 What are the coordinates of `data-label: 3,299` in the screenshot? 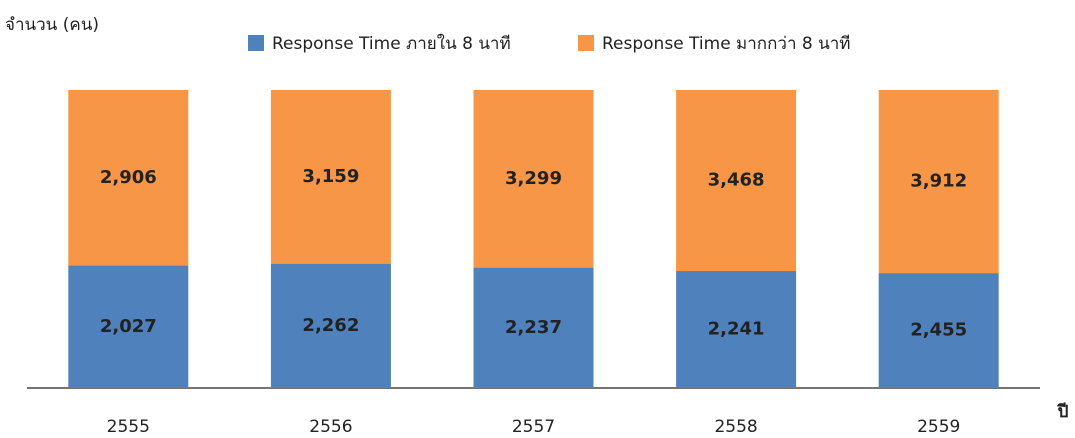 It's located at (533, 178).